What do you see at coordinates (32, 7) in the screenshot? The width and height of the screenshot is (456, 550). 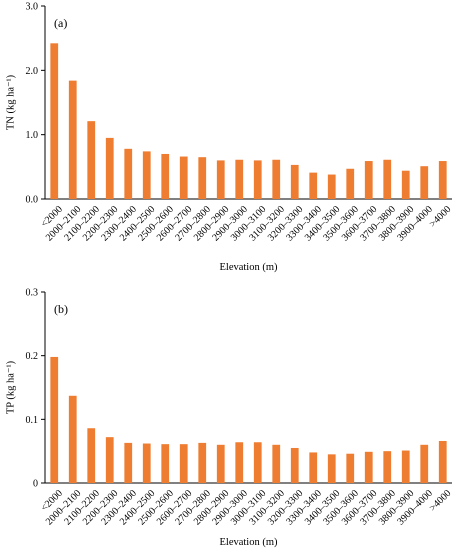 I see `y-tick-label: 3.0` at bounding box center [32, 7].